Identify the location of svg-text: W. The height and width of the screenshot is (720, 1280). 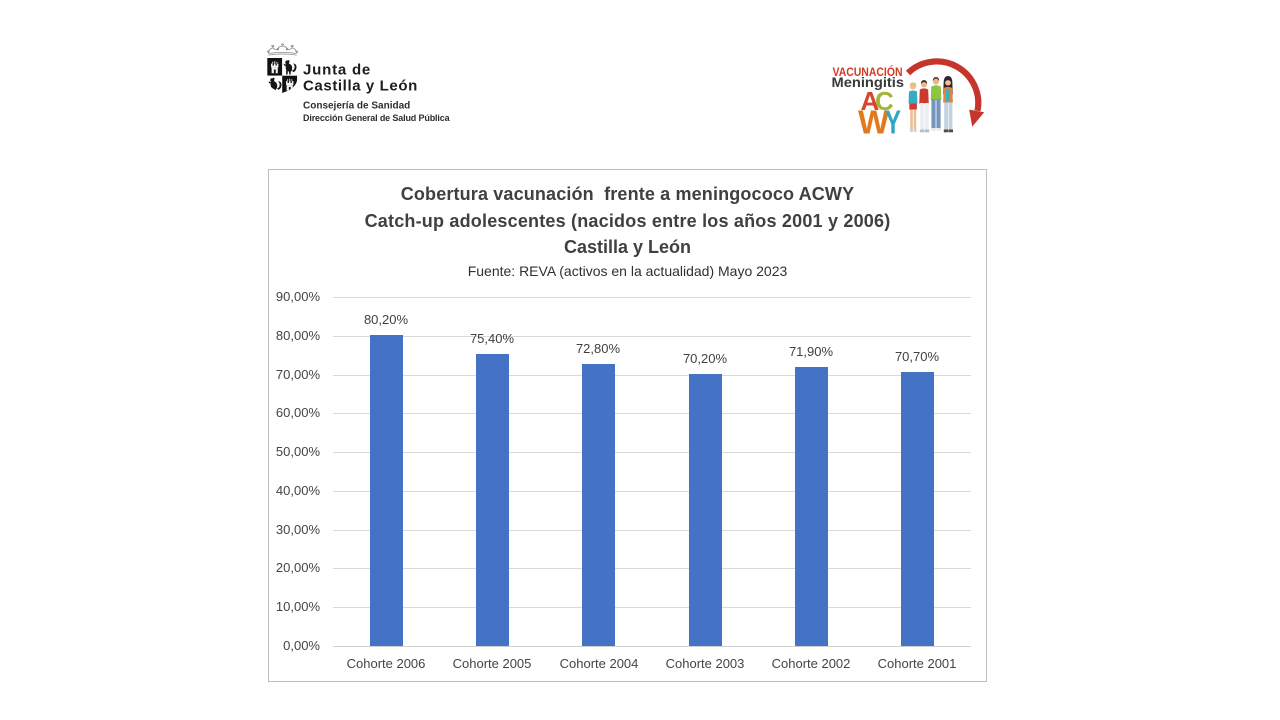
(874, 121).